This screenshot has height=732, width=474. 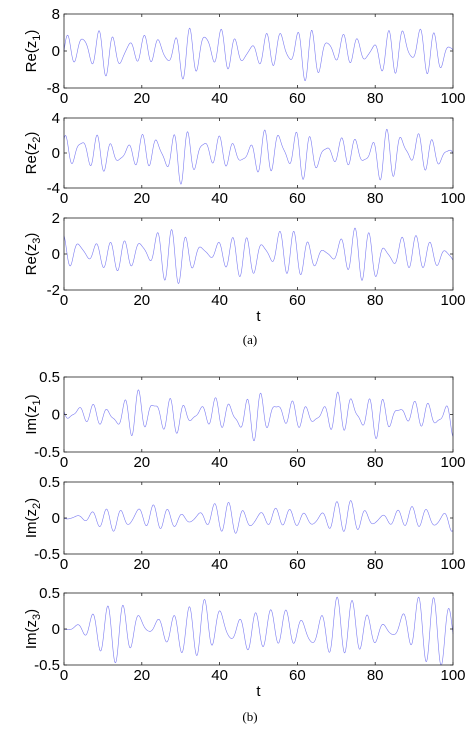 What do you see at coordinates (53, 290) in the screenshot?
I see `y-tick-label: -2` at bounding box center [53, 290].